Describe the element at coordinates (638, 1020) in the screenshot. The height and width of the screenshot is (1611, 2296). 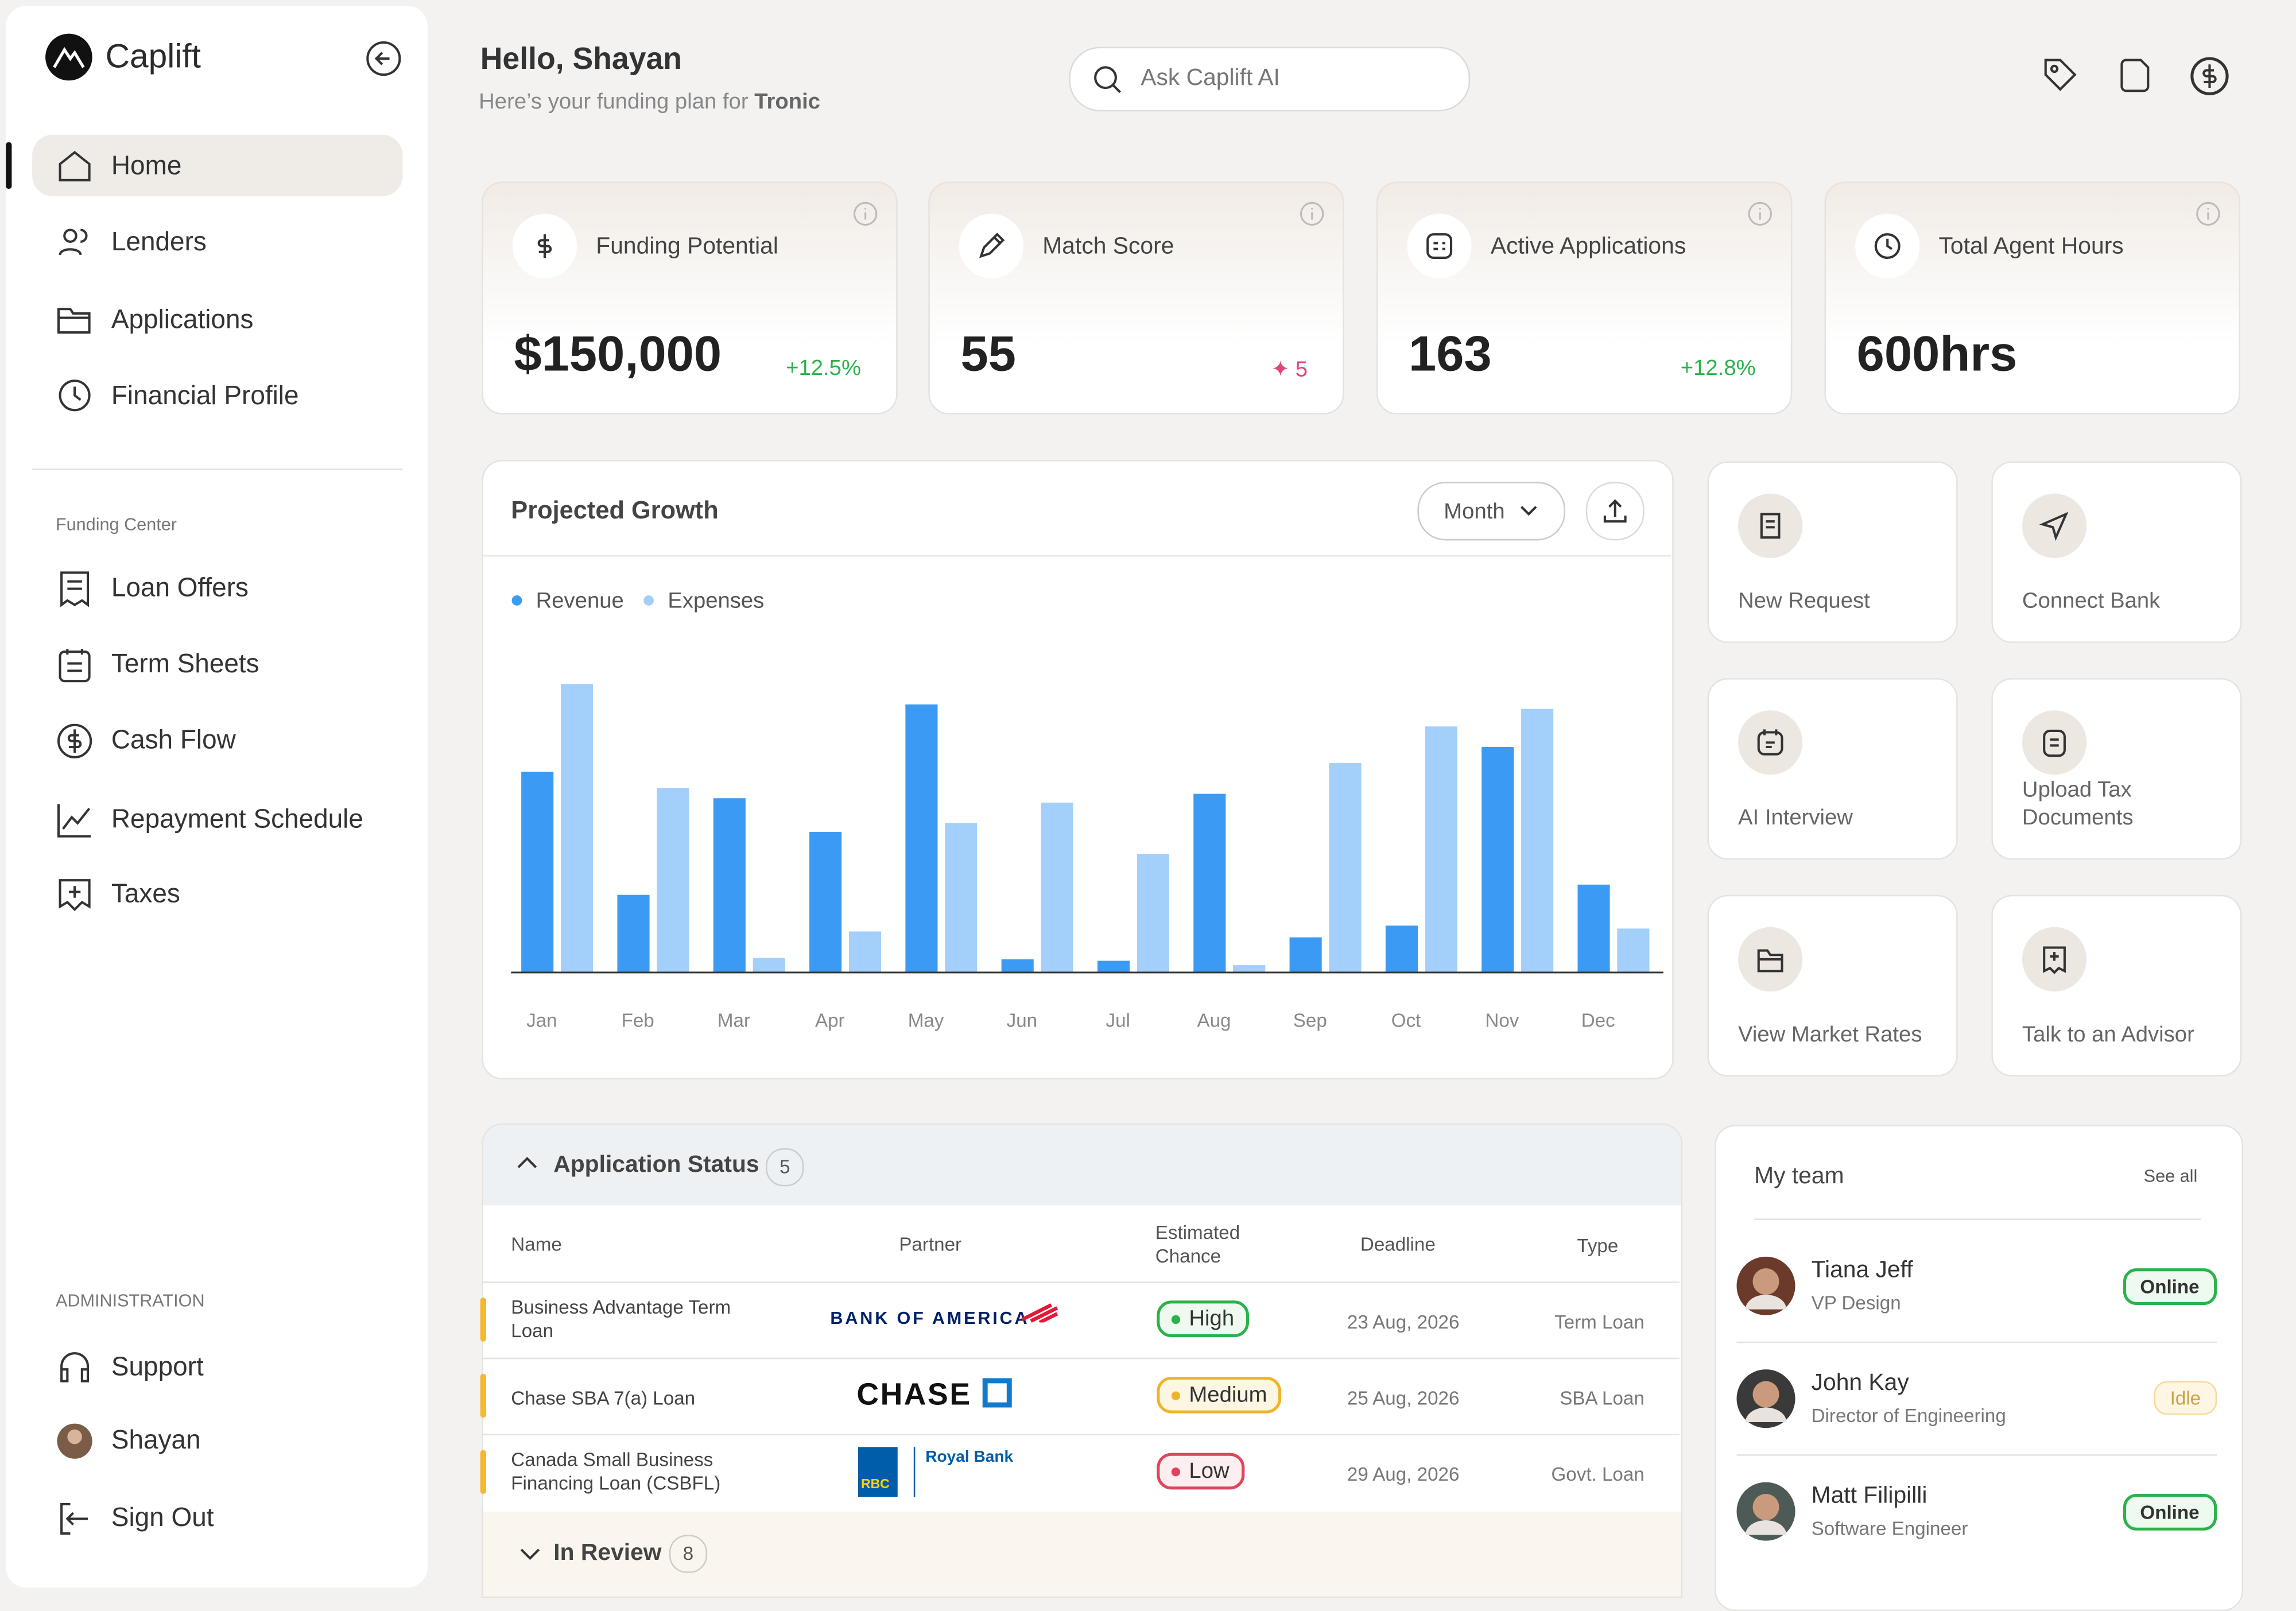
I see `x-tick-label: Feb` at that location.